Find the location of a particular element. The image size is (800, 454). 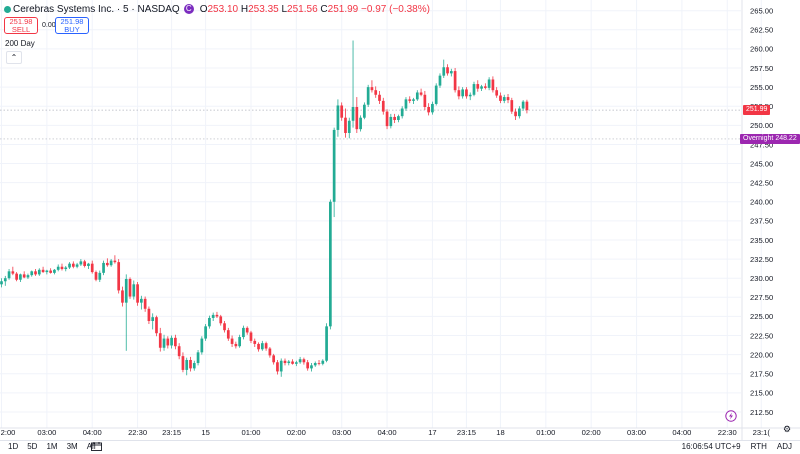

adjust-toggle: ADJ is located at coordinates (784, 446).